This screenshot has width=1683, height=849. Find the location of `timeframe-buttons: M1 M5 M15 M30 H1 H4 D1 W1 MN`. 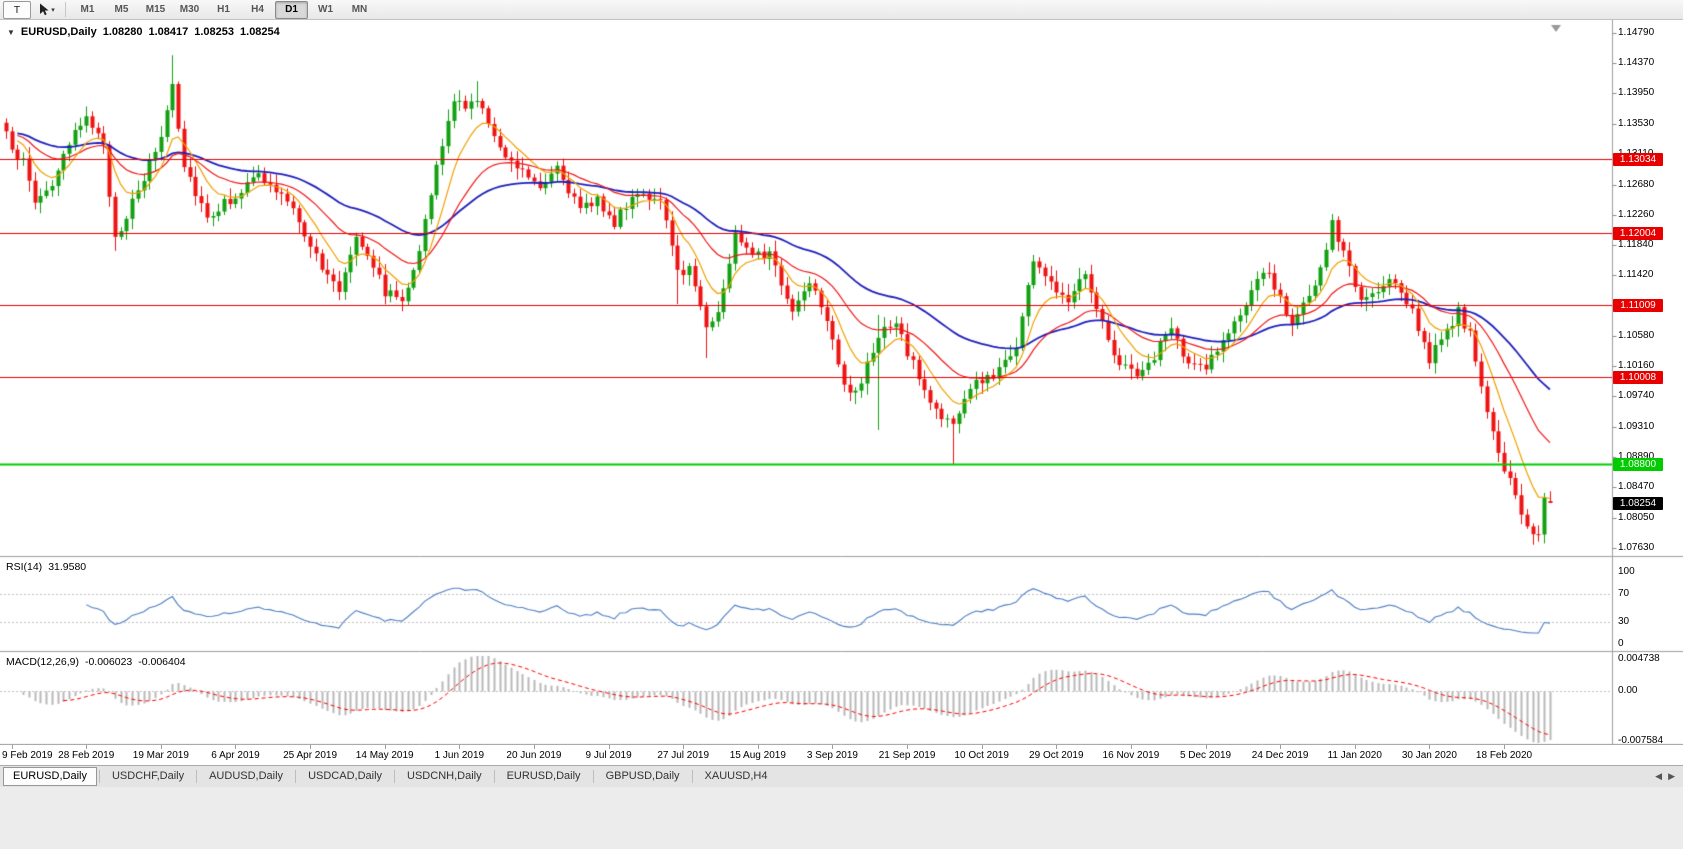

timeframe-buttons: M1 M5 M15 M30 H1 H4 D1 W1 MN is located at coordinates (223, 9).